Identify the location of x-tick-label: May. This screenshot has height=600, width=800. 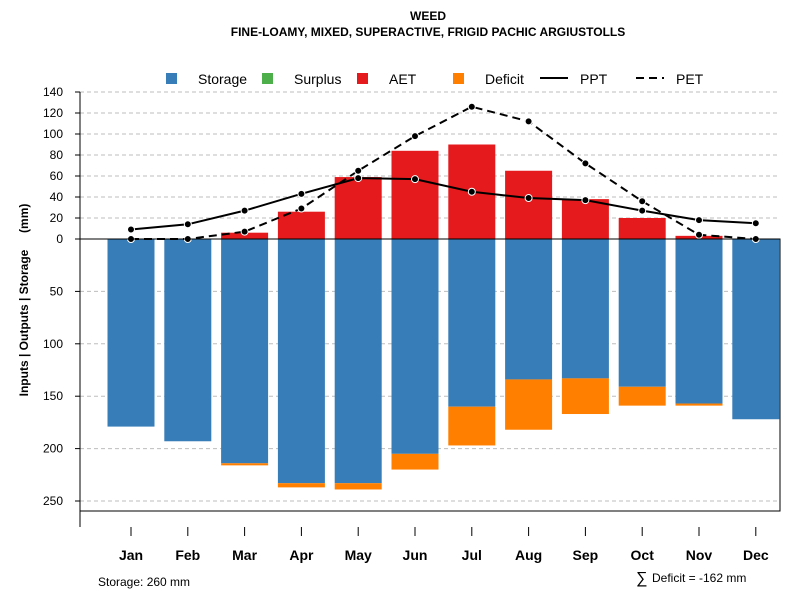
(358, 555).